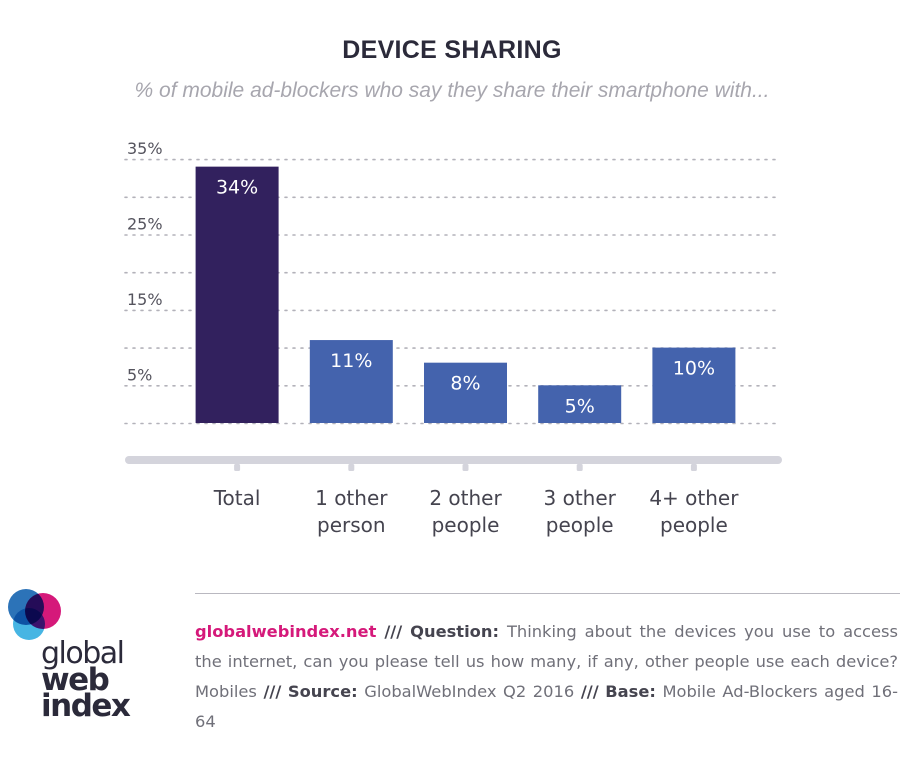  Describe the element at coordinates (452, 50) in the screenshot. I see `chart-title: DEVICE SHARING` at that location.